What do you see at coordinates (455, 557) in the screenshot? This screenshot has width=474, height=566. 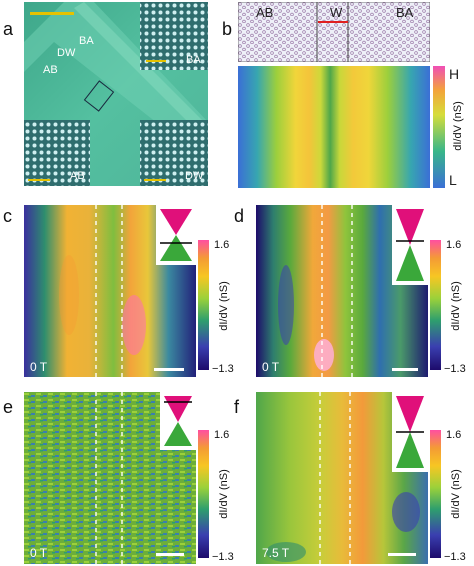 I see `cb-f-min: −1.3` at bounding box center [455, 557].